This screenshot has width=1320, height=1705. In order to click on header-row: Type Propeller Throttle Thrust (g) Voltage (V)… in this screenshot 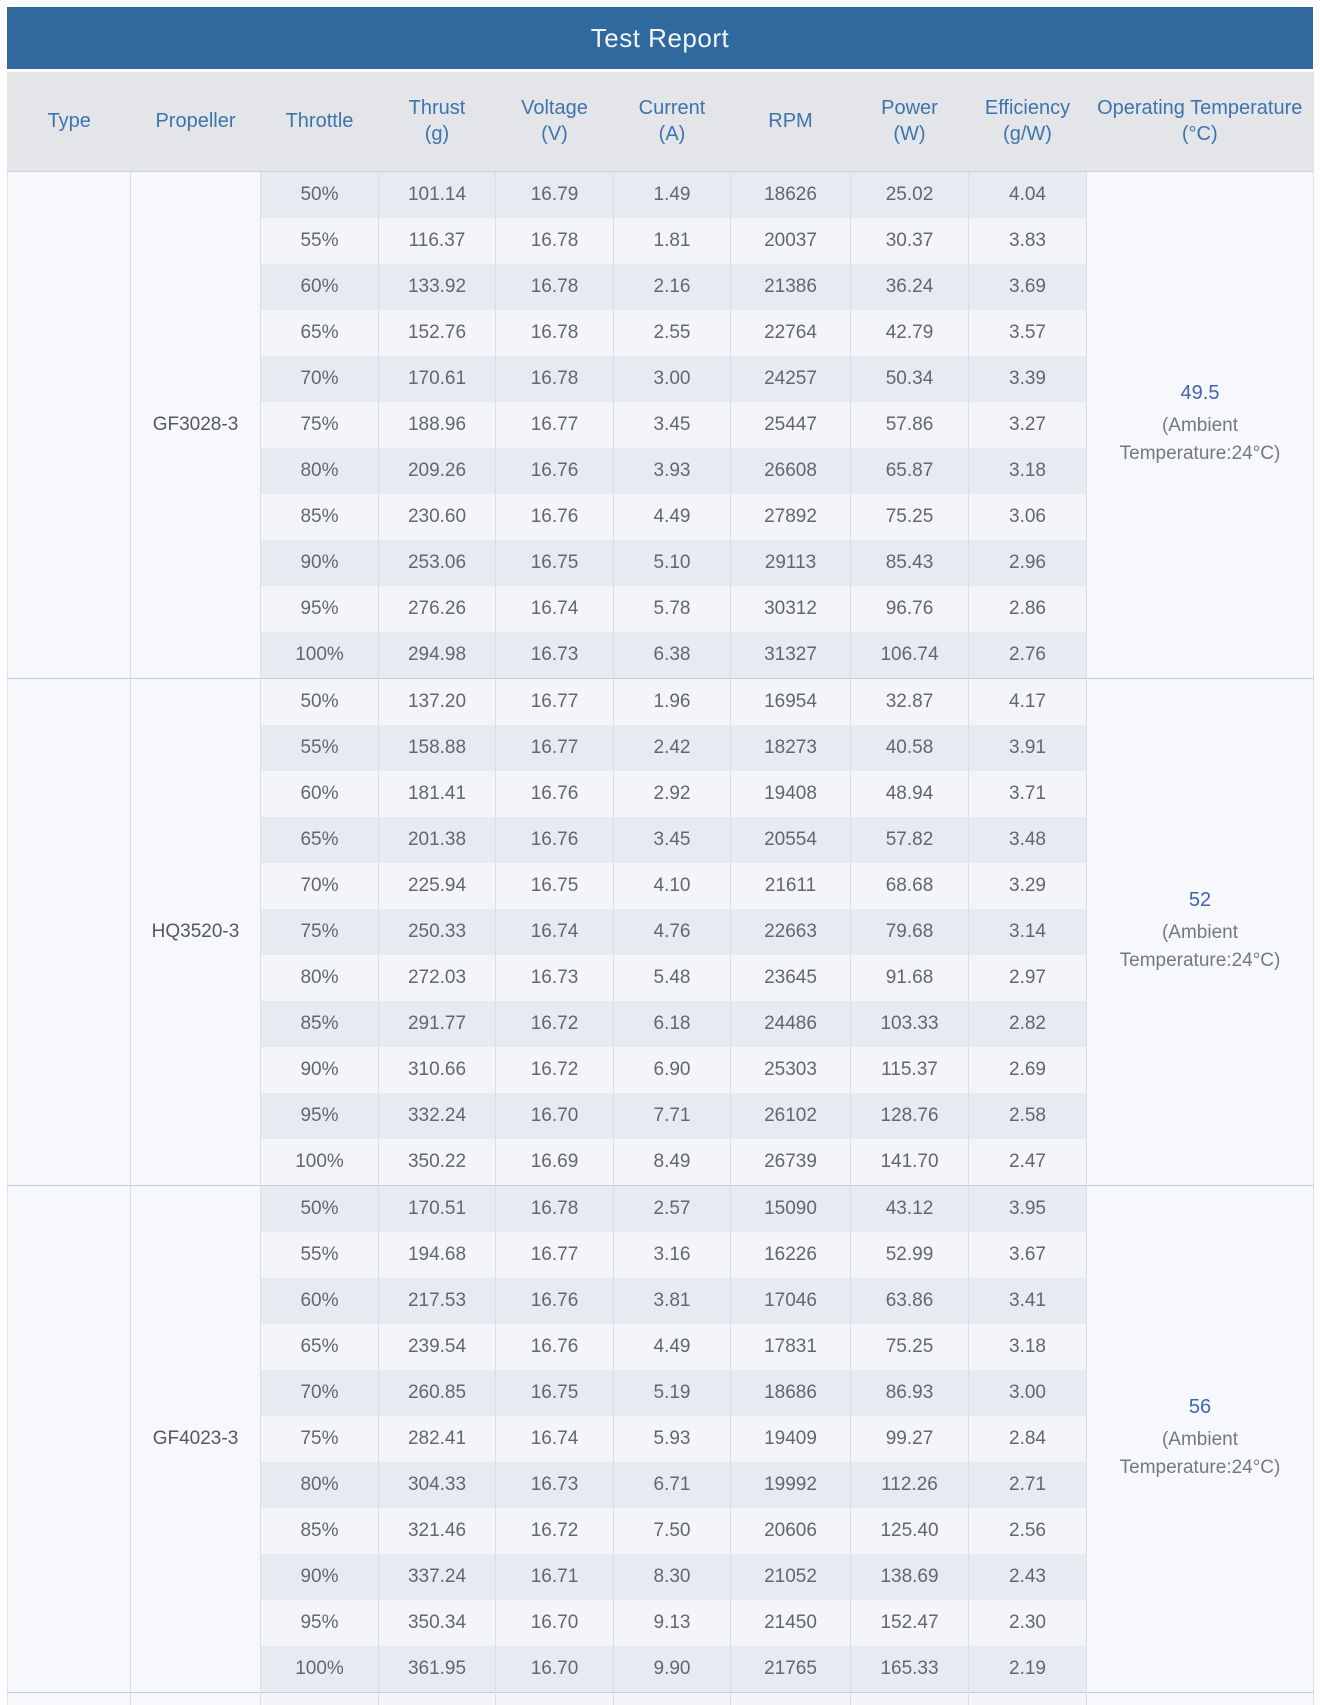, I will do `click(660, 122)`.